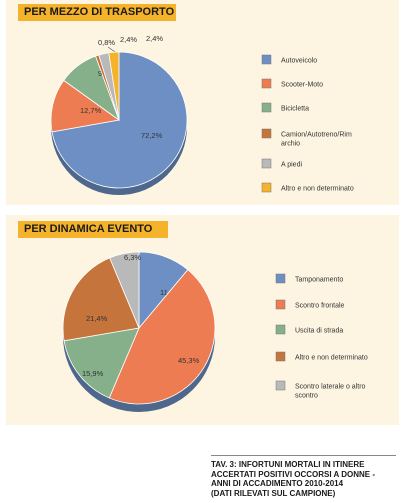 This screenshot has height=503, width=406. What do you see at coordinates (93, 373) in the screenshot?
I see `data-label: 15,9%` at bounding box center [93, 373].